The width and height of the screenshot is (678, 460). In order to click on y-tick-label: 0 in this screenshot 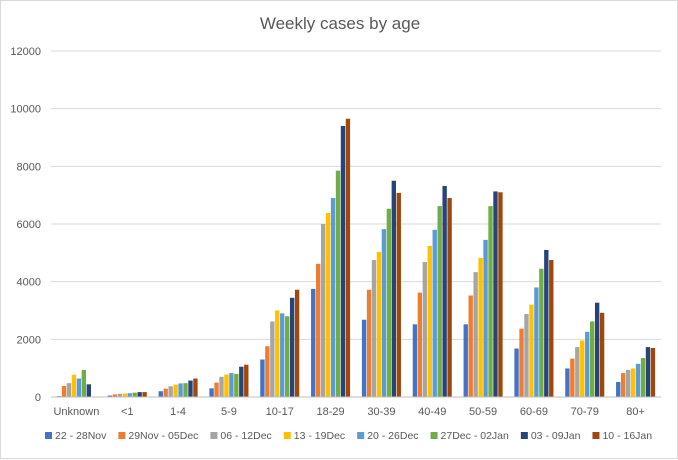, I will do `click(38, 398)`.